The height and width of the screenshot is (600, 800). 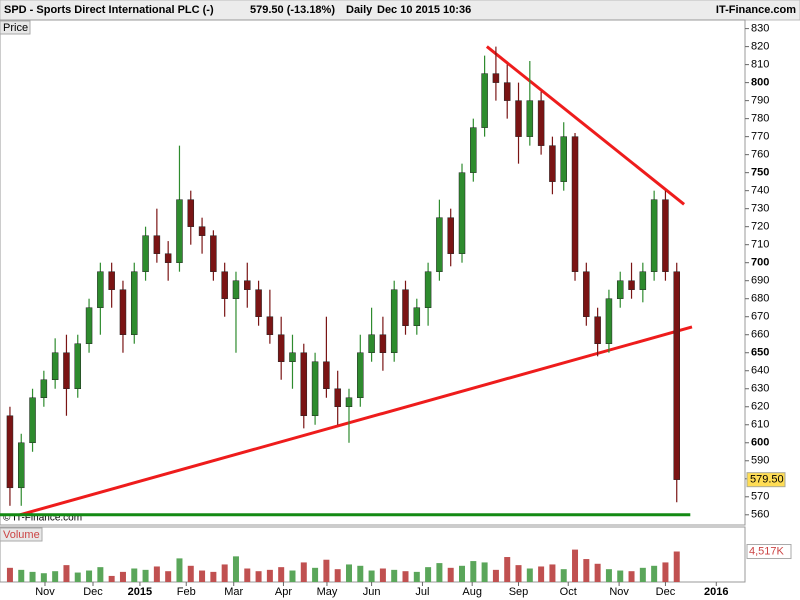 What do you see at coordinates (760, 83) in the screenshot?
I see `y-tick-label: 800` at bounding box center [760, 83].